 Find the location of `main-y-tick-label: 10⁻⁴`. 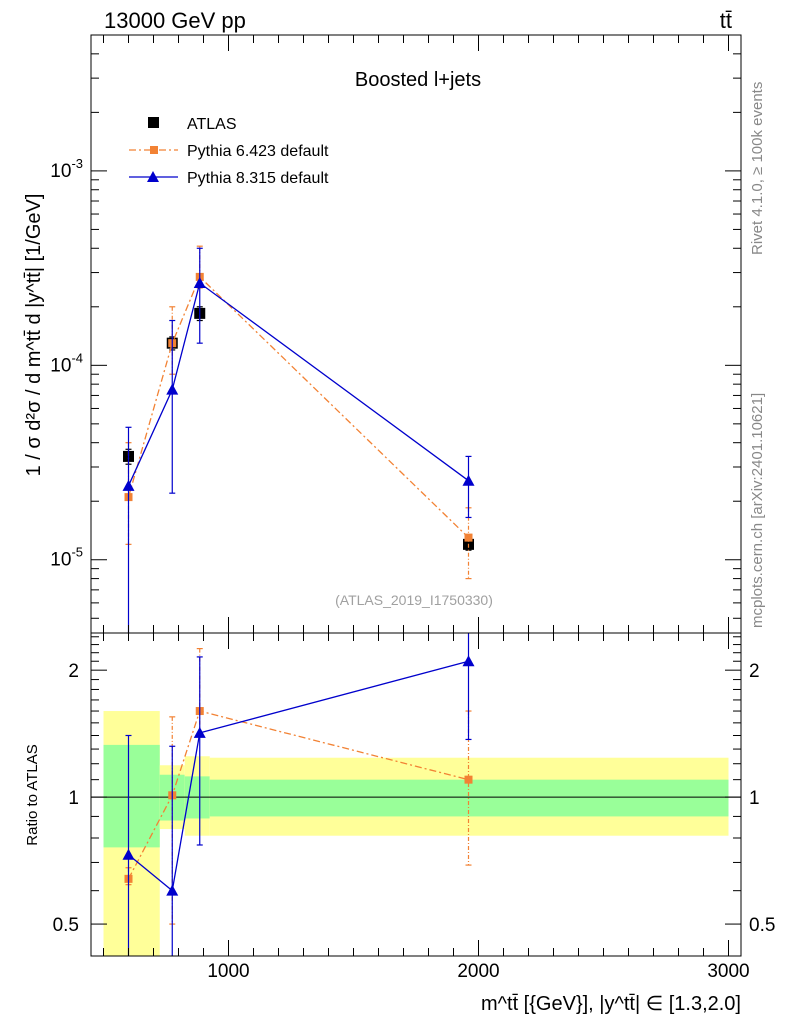

main-y-tick-label: 10⁻⁴ is located at coordinates (66, 363).